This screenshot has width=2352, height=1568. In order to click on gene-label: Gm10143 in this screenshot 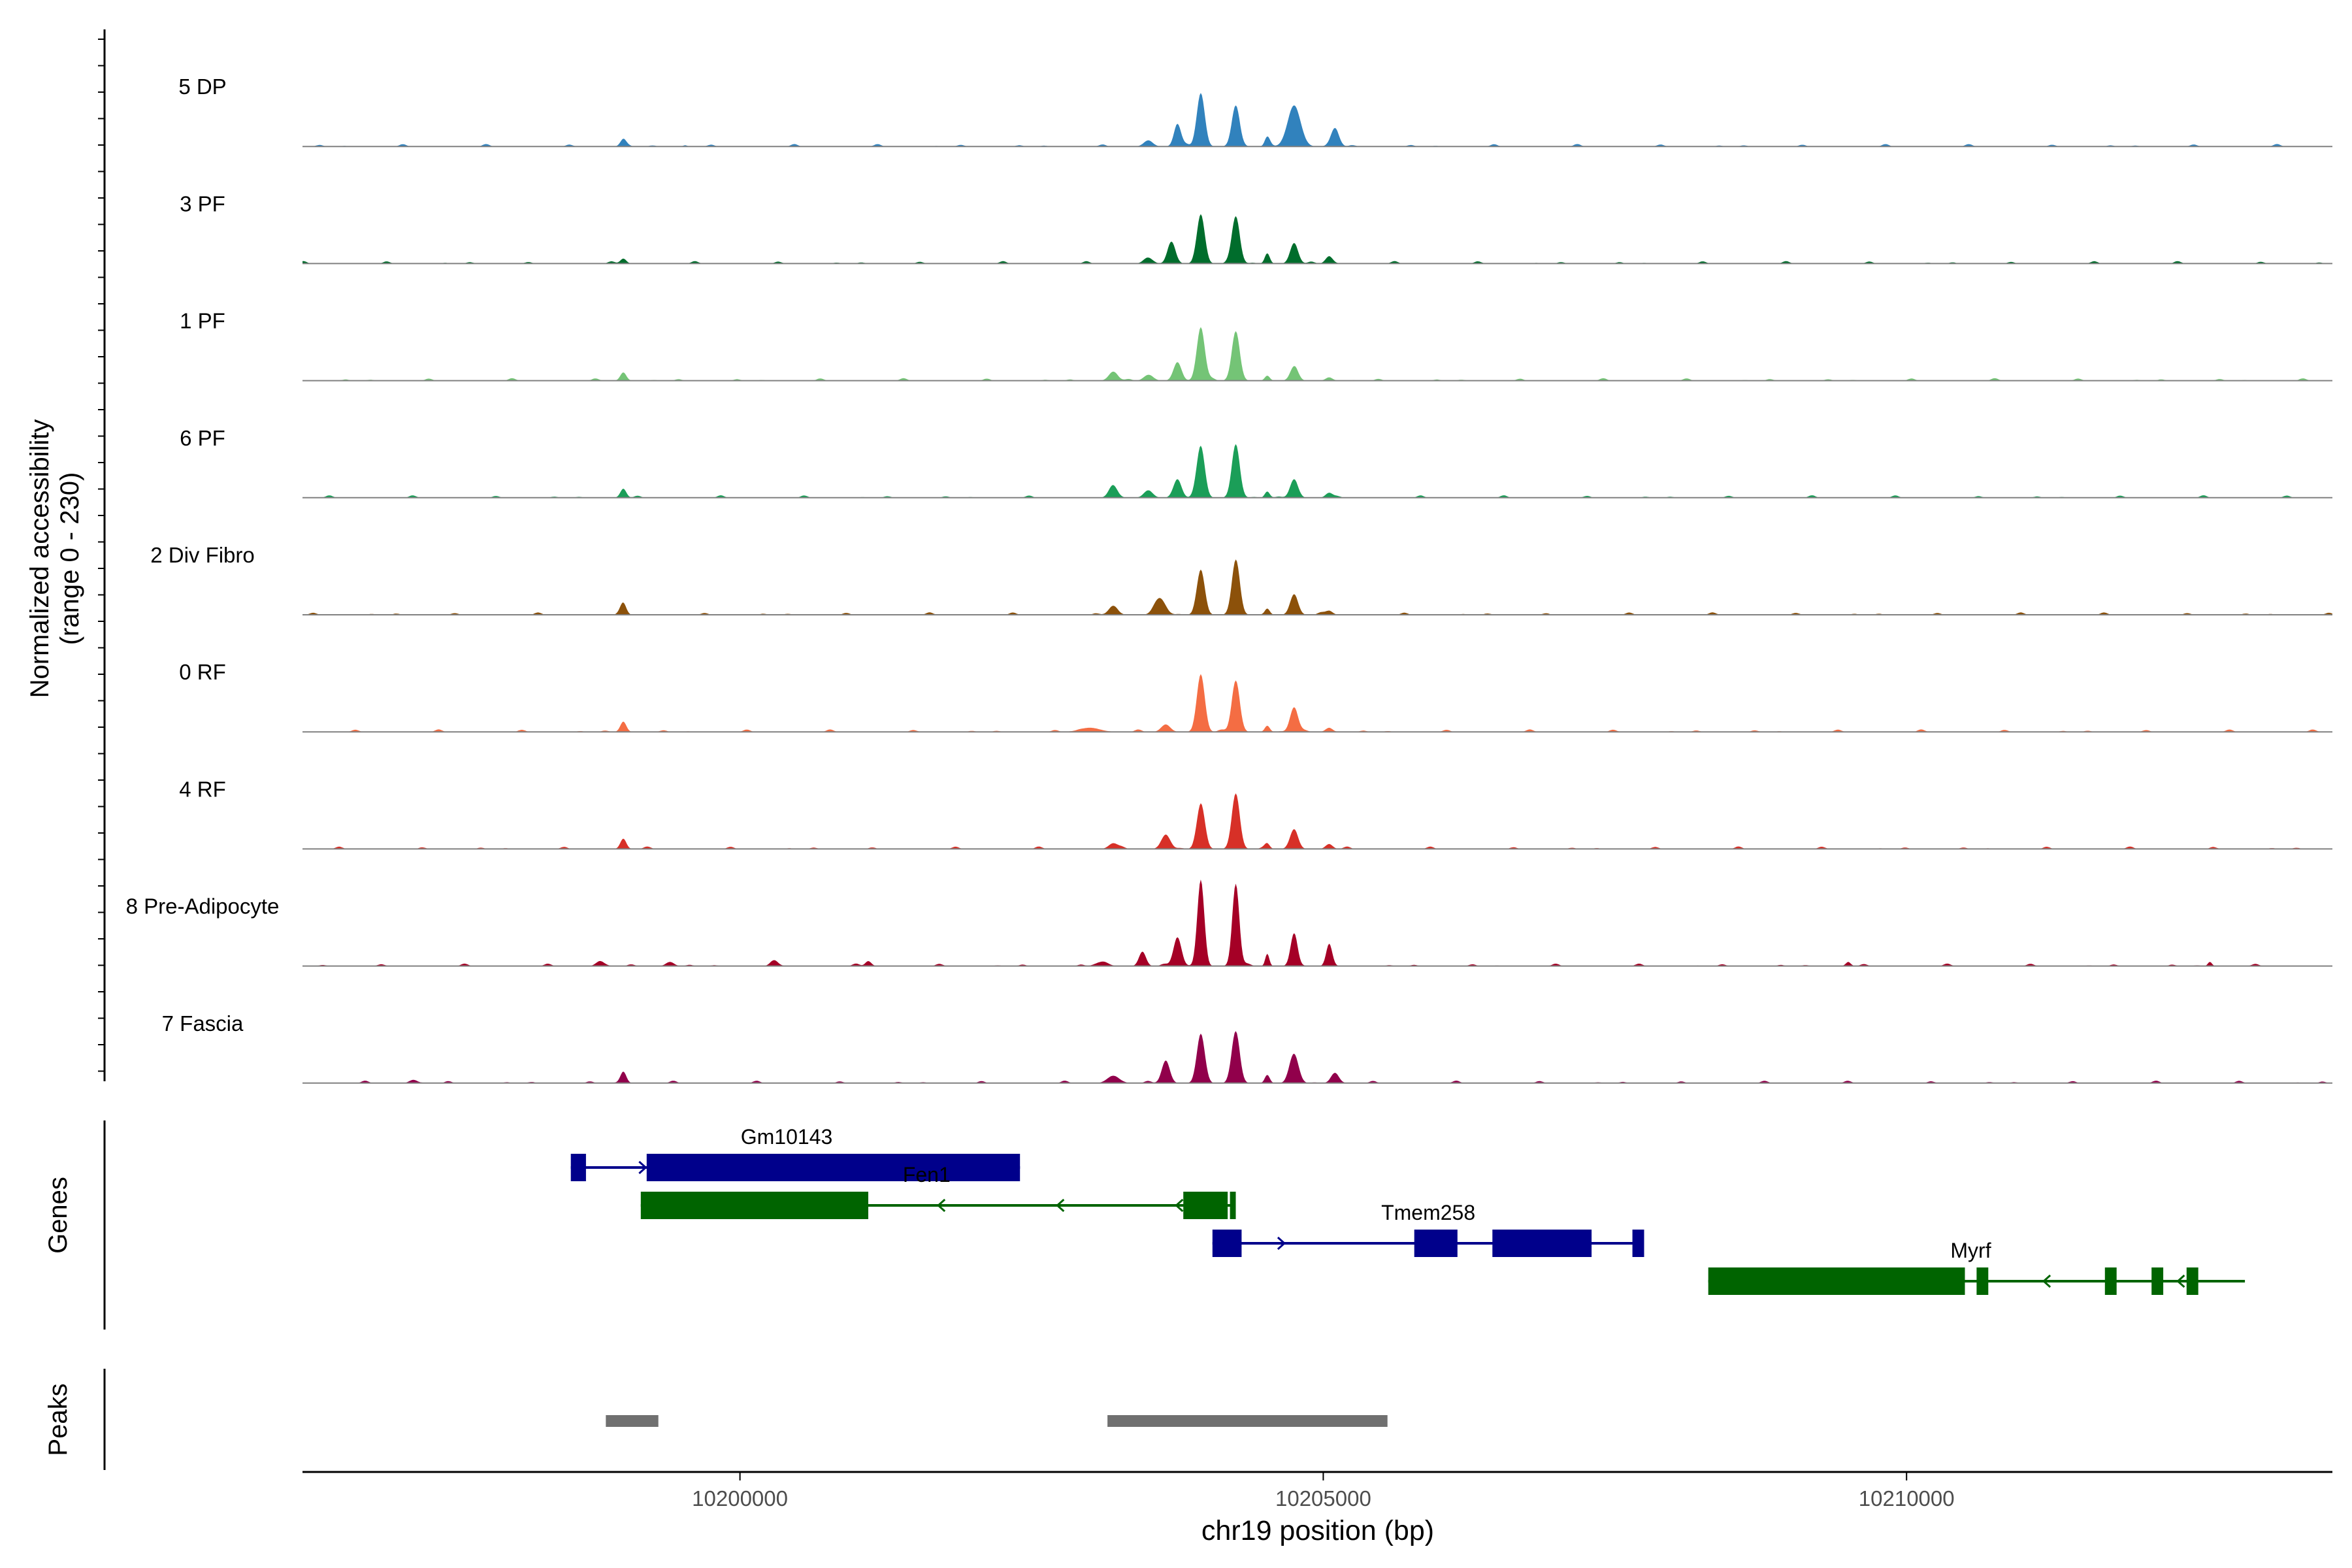, I will do `click(787, 1137)`.